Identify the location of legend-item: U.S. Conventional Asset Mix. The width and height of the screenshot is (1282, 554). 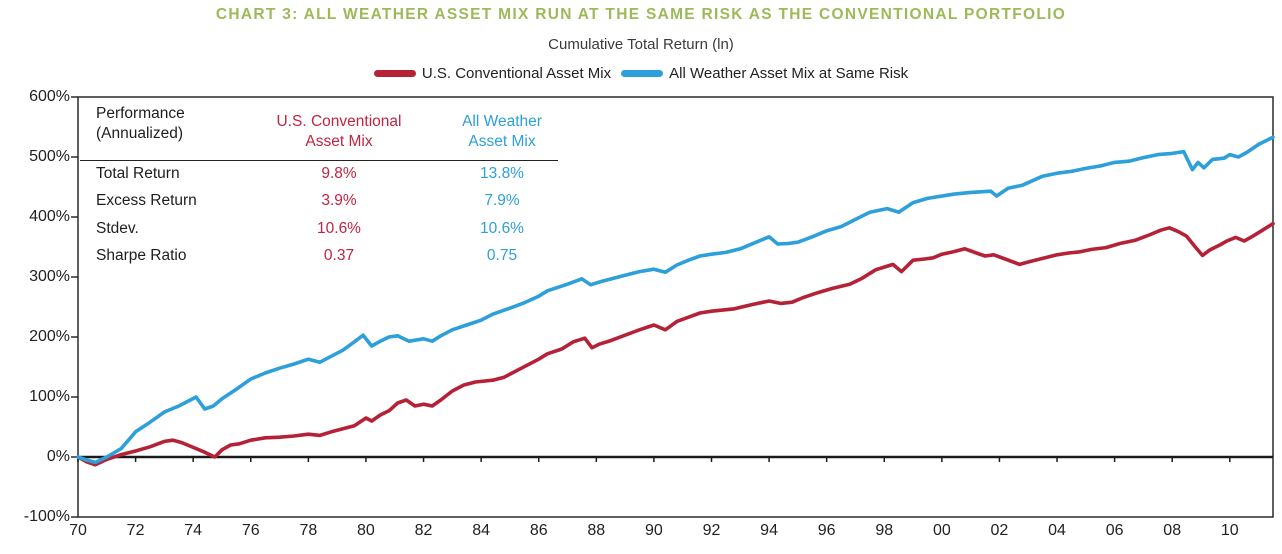
(492, 73).